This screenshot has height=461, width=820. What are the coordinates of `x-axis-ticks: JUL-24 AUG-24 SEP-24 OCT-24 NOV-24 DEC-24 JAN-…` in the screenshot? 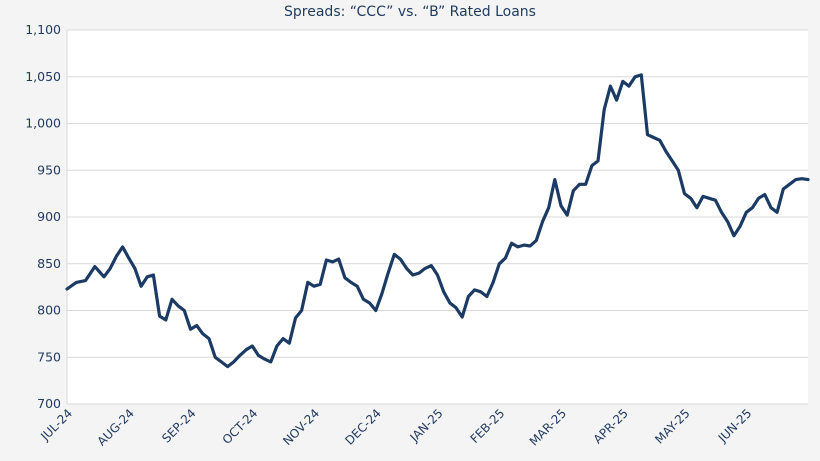 It's located at (395, 427).